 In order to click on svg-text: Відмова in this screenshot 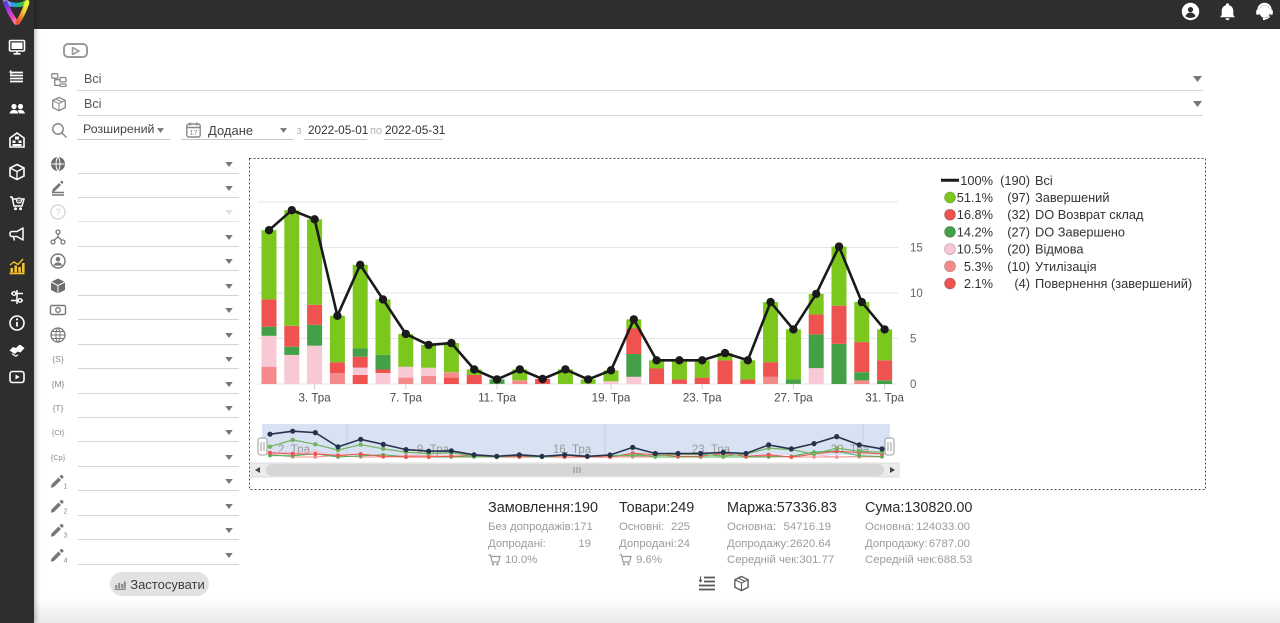, I will do `click(1059, 249)`.